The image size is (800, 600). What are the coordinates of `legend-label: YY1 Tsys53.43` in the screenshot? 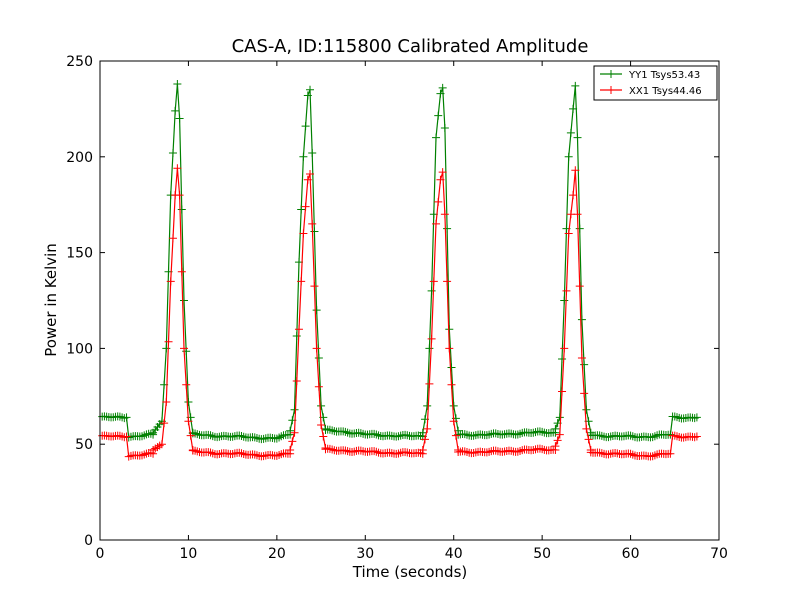 It's located at (664, 75).